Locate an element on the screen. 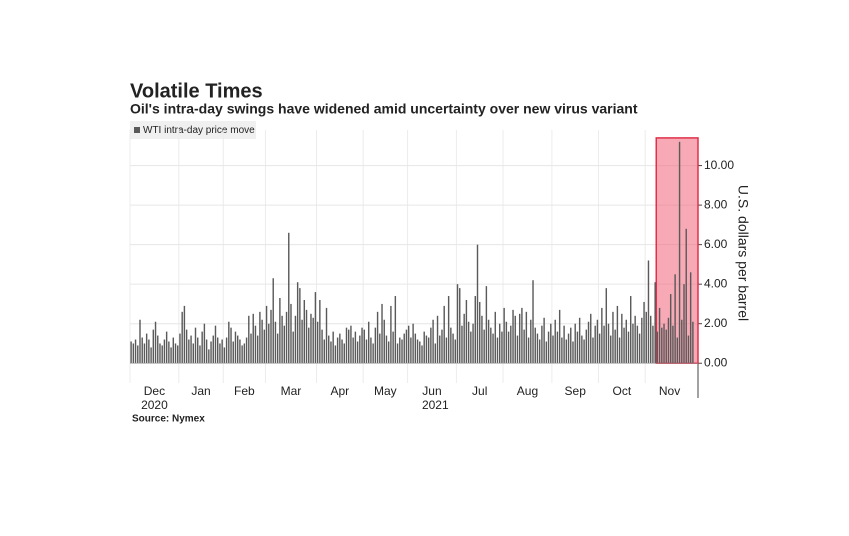 This screenshot has width=849, height=536. y-tick-label: 2.00 is located at coordinates (716, 323).